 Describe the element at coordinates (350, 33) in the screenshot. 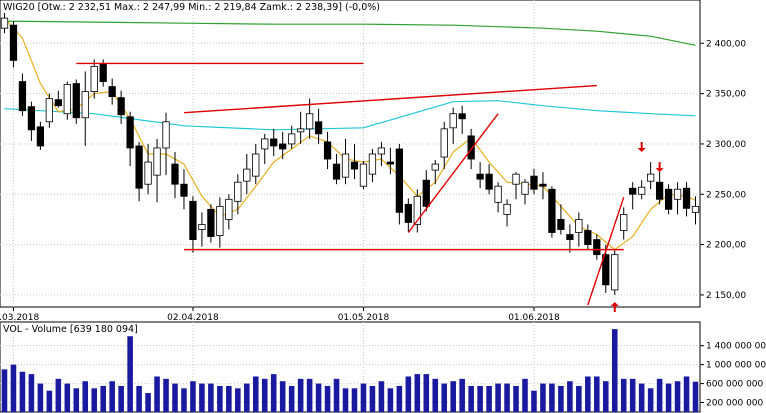

I see `ma-long-line` at that location.